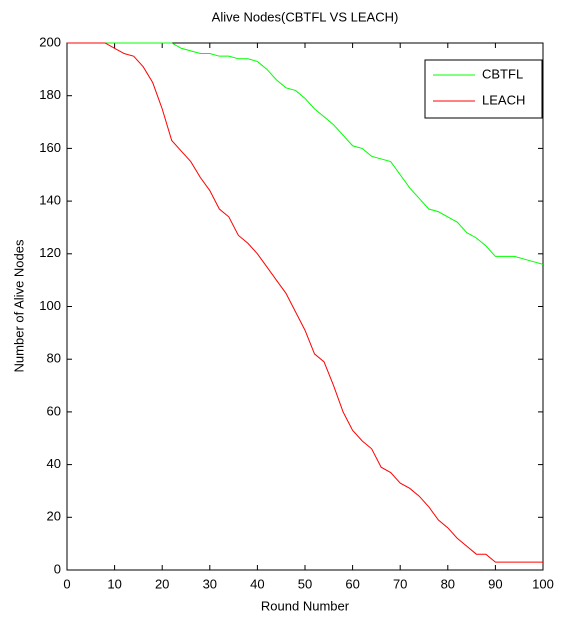  I want to click on x-axis-label: Round Number, so click(305, 605).